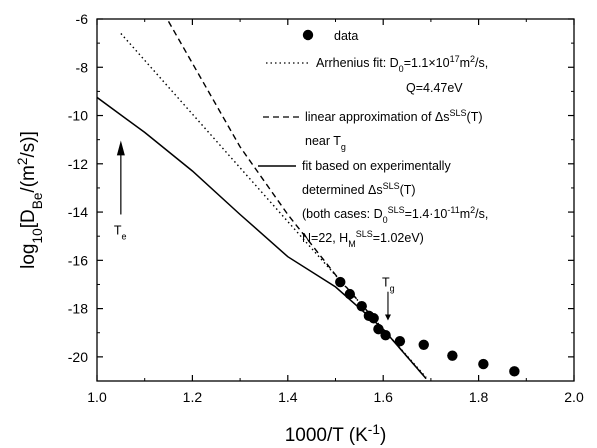  Describe the element at coordinates (396, 210) in the screenshot. I see `legend-label-both-part: SLS` at that location.